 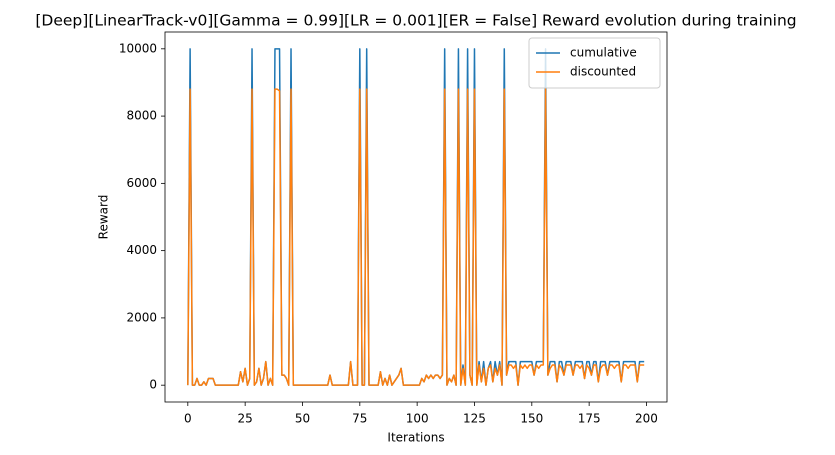 What do you see at coordinates (603, 53) in the screenshot?
I see `legend-label: cumulative` at bounding box center [603, 53].